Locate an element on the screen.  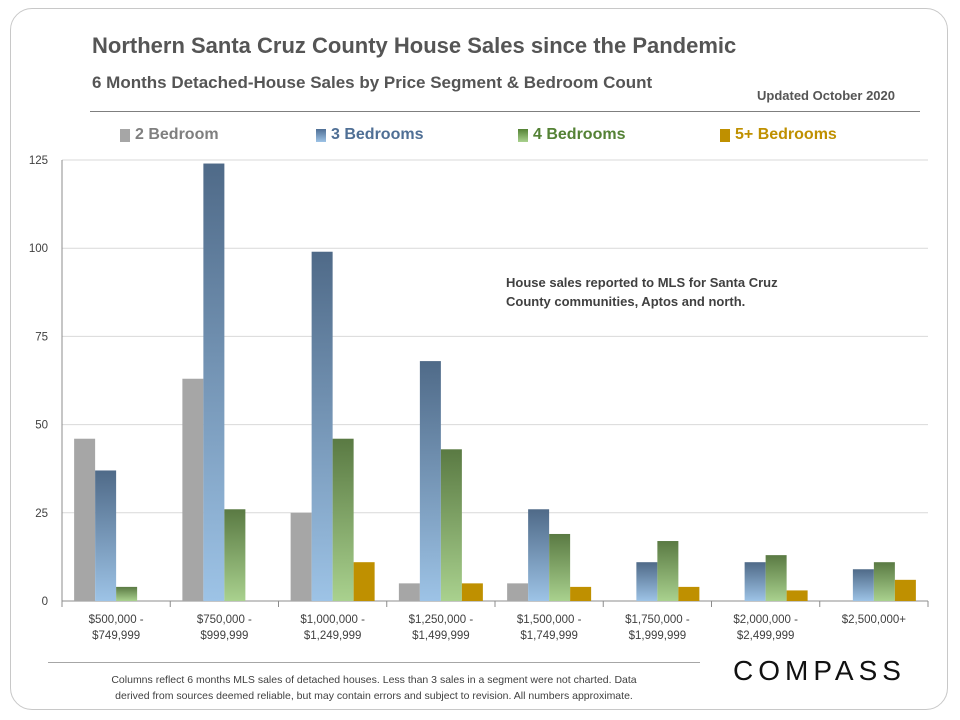
x-tick-label: $1,249,999 is located at coordinates (333, 636).